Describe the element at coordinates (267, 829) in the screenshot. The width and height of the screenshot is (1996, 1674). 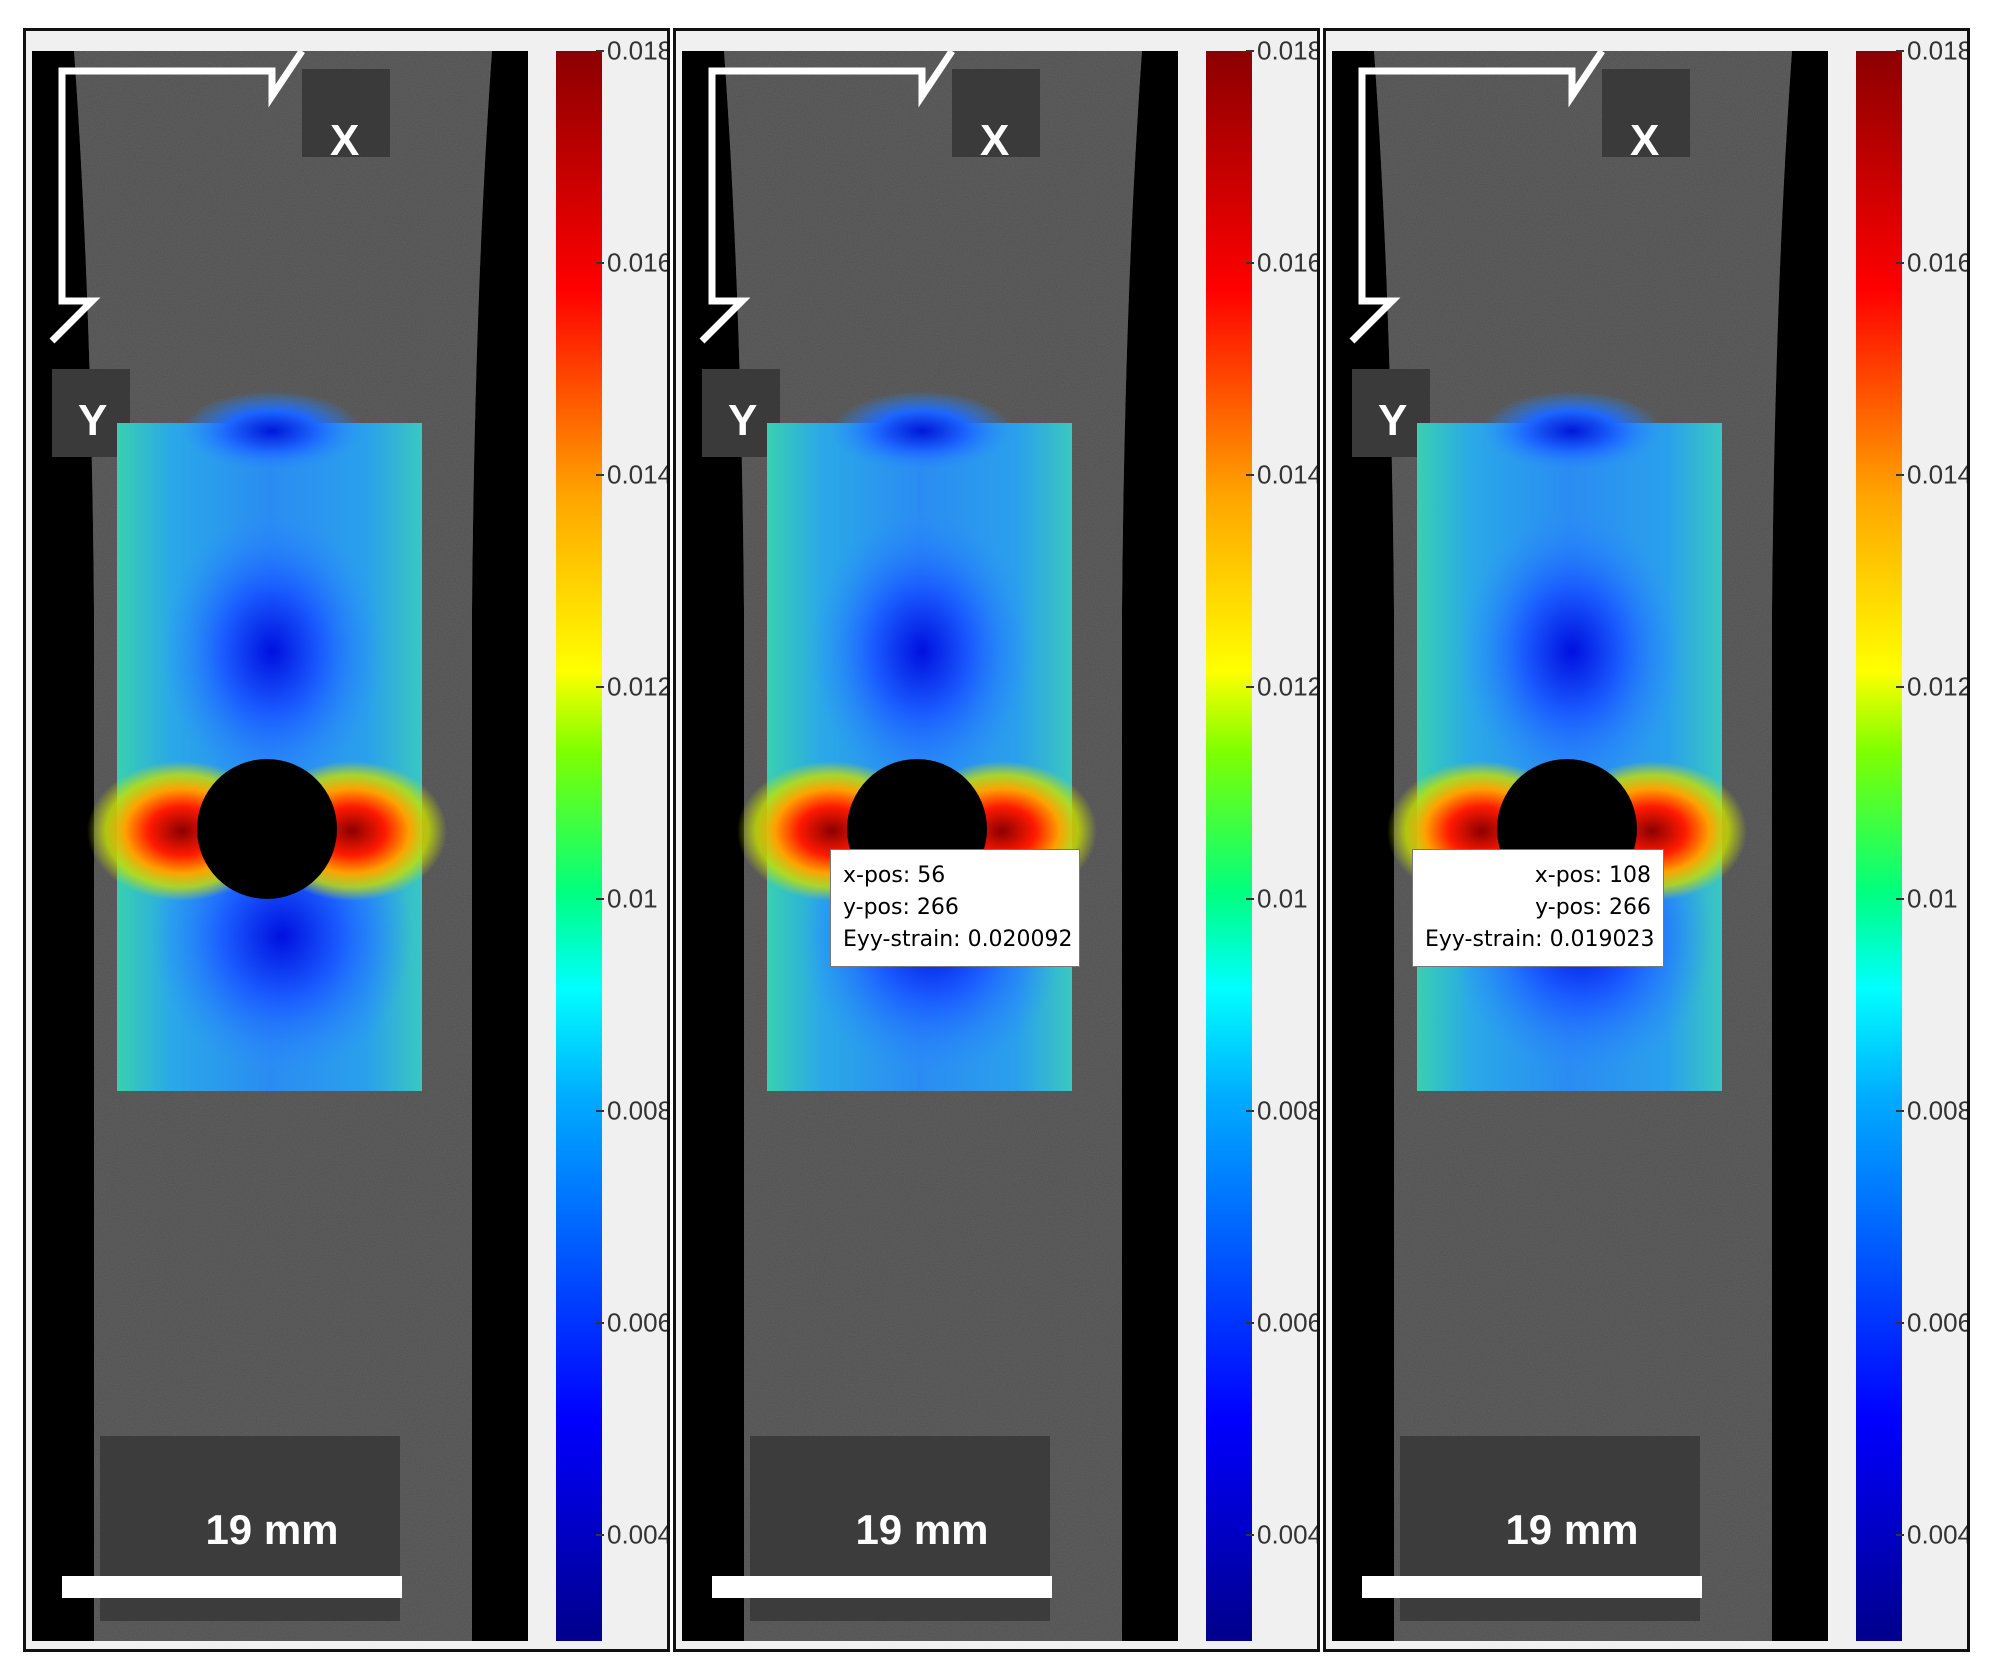
I see `hole` at that location.